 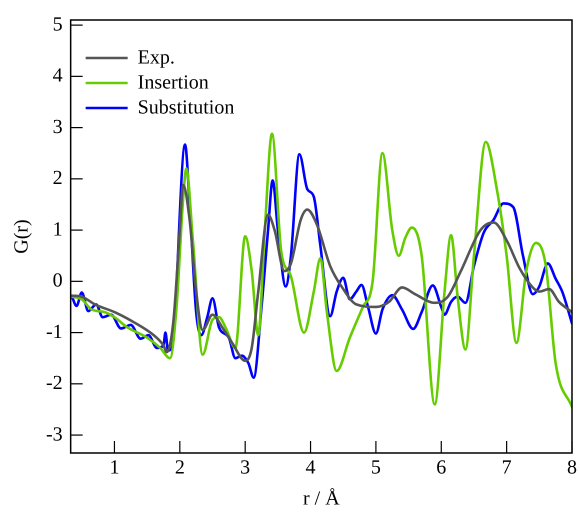 I want to click on y-axis-title: G(r), so click(x=21, y=236).